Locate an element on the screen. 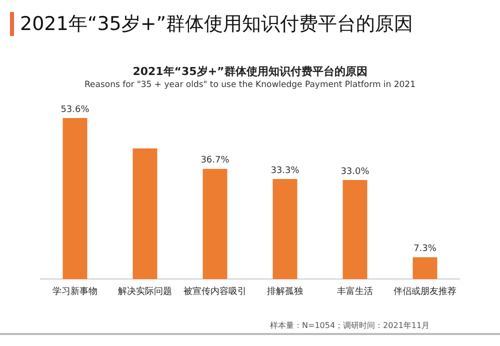 This screenshot has height=346, width=500. data-label: 33.3% is located at coordinates (285, 171).